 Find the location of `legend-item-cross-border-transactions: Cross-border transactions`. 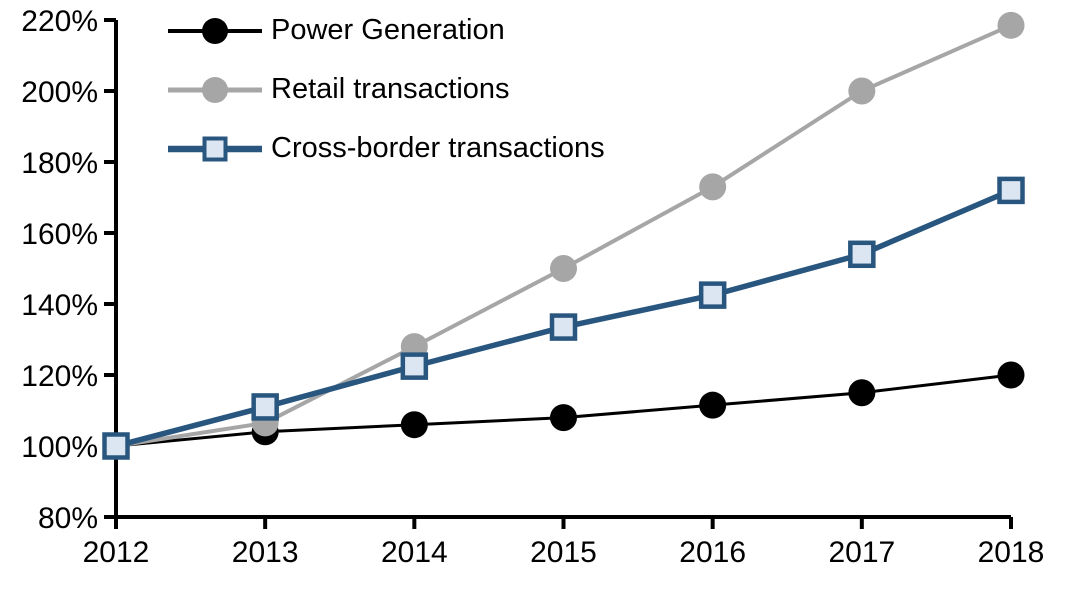

legend-item-cross-border-transactions: Cross-border transactions is located at coordinates (386, 148).